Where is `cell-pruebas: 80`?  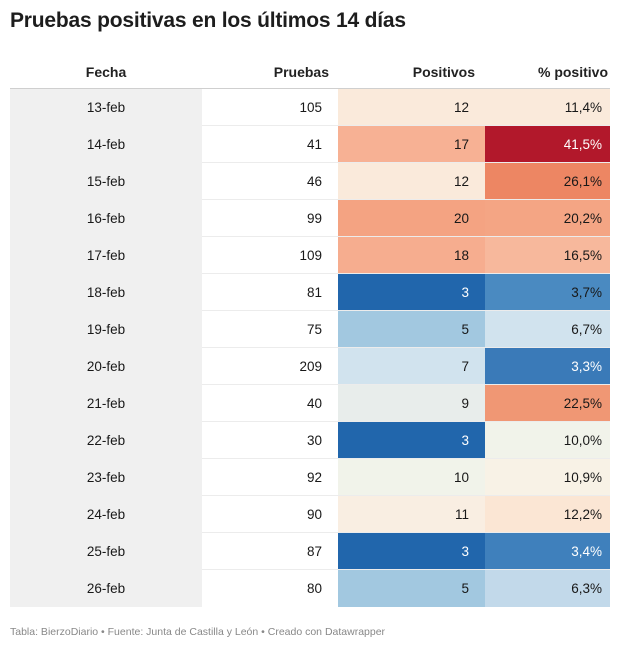
cell-pruebas: 80 is located at coordinates (314, 588).